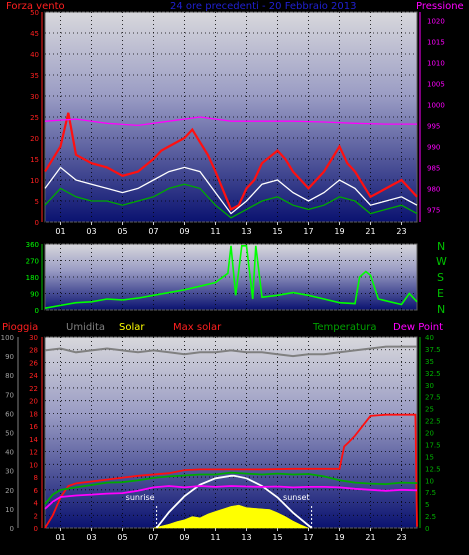 The height and width of the screenshot is (555, 469). Describe the element at coordinates (36, 529) in the screenshot. I see `rain-axis-tick: 0` at that location.